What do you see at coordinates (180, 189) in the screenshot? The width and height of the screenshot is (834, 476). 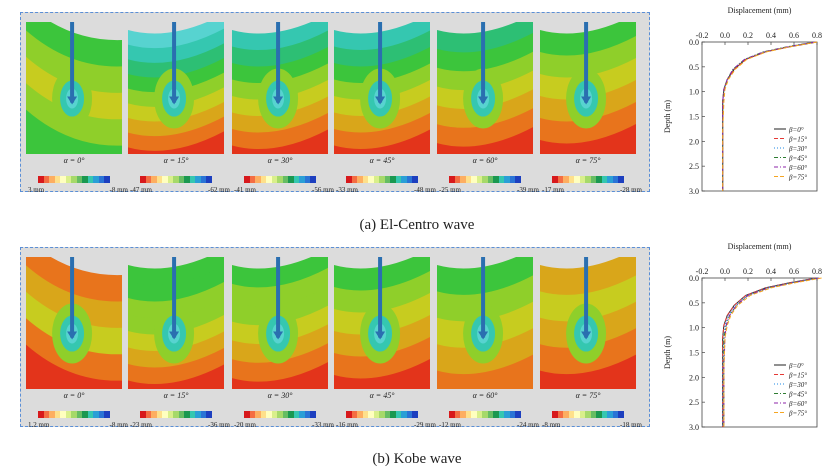 I see `color-scale: -47 mm -62 mm` at bounding box center [180, 189].